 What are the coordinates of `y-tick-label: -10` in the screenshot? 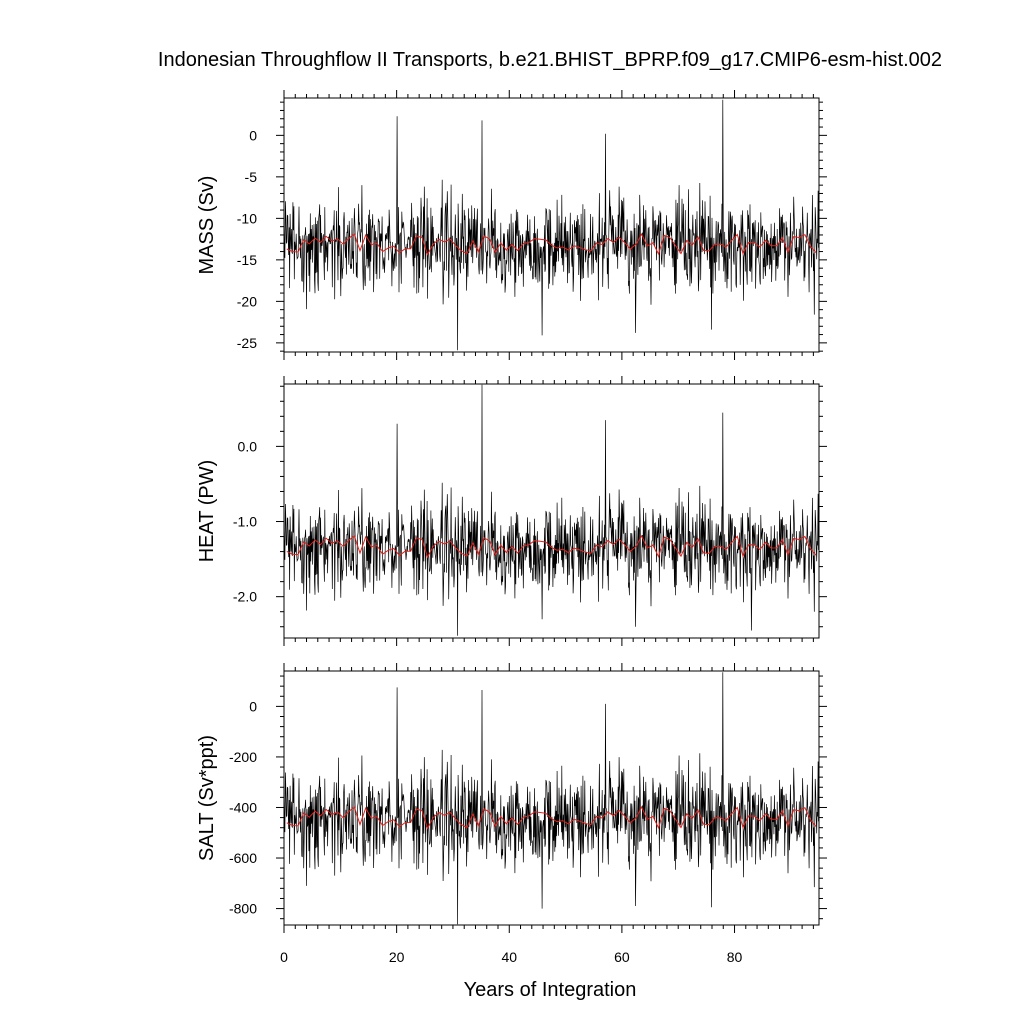 It's located at (247, 218).